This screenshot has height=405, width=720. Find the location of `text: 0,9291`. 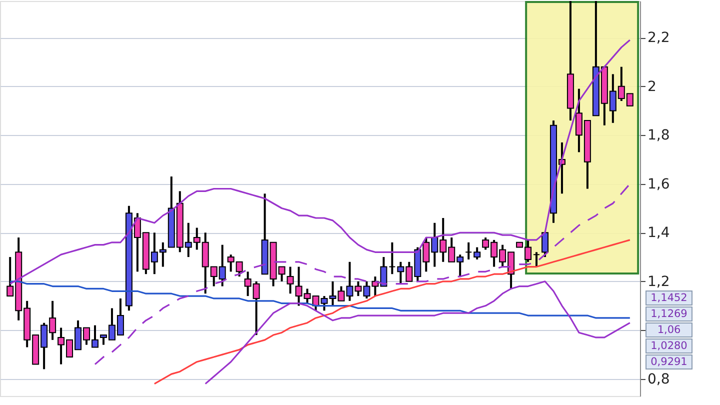

text: 0,9291 is located at coordinates (669, 362).